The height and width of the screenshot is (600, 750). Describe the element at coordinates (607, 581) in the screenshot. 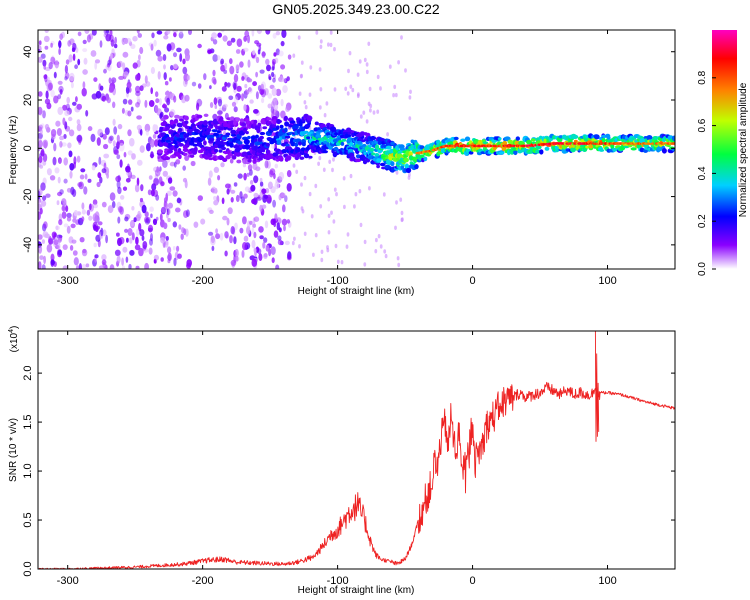

I see `x-tick-label: 100` at that location.